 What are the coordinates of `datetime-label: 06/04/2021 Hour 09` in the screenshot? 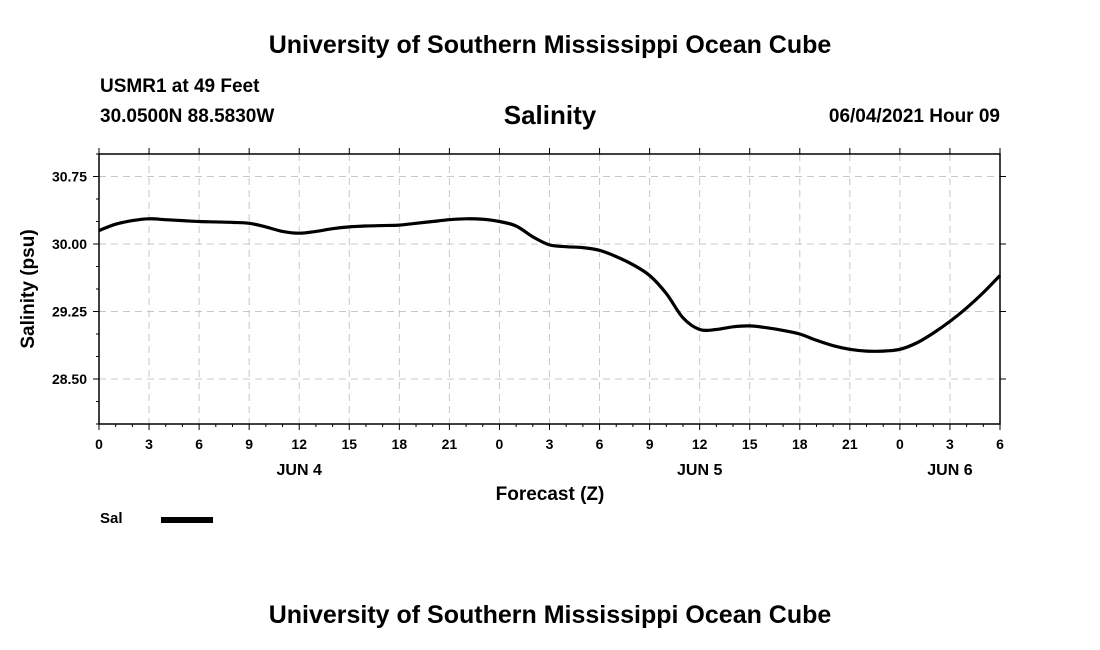 It's located at (914, 116).